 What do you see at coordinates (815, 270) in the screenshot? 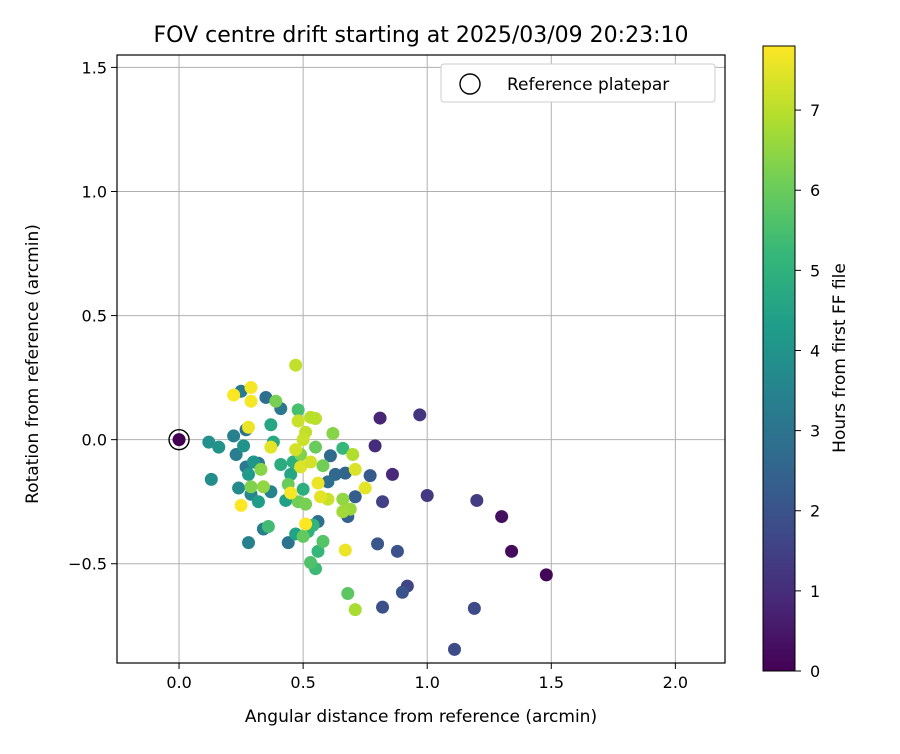
I see `colorbar-tick-label: 5` at bounding box center [815, 270].